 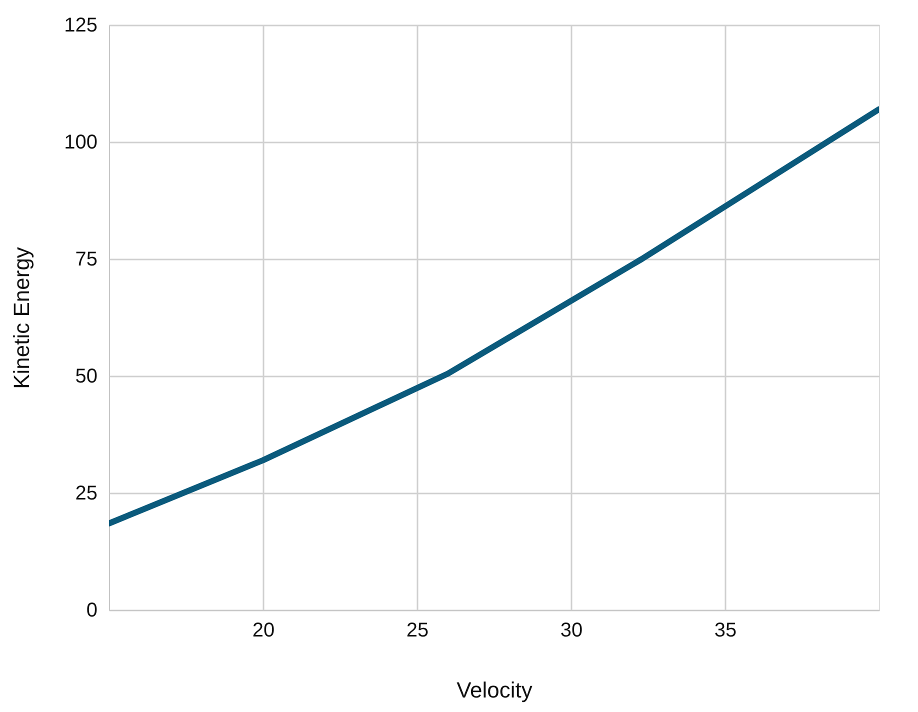 I want to click on y-tick-label: 125, so click(x=81, y=25).